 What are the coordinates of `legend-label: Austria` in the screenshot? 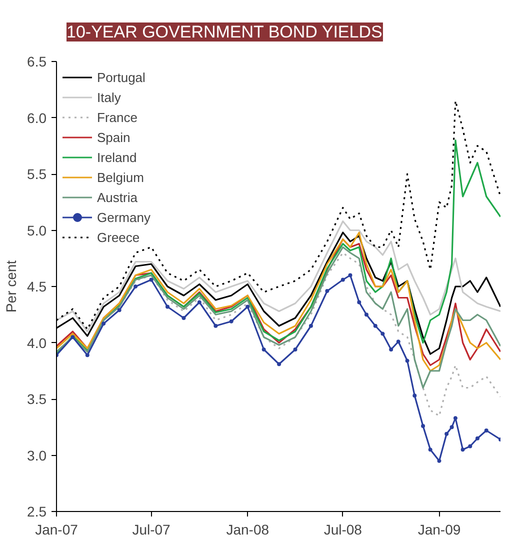 It's located at (117, 197).